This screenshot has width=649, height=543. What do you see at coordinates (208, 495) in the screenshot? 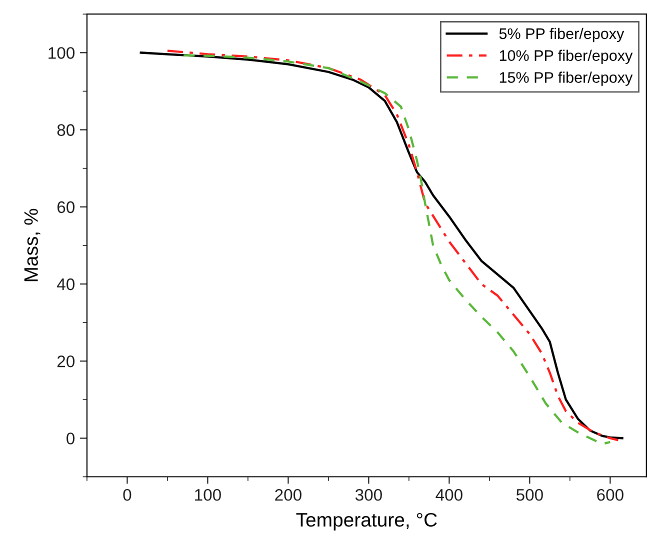
I see `x-tick-label: 100` at bounding box center [208, 495].